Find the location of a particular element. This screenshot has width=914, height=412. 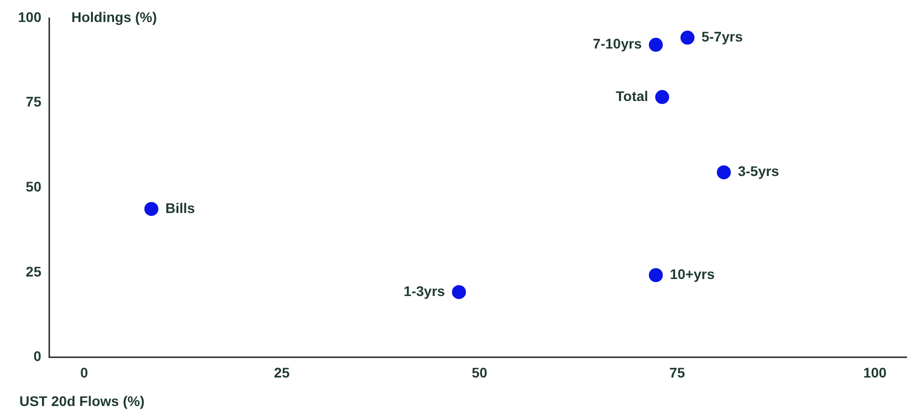

y-tick-label: 50 is located at coordinates (34, 186).